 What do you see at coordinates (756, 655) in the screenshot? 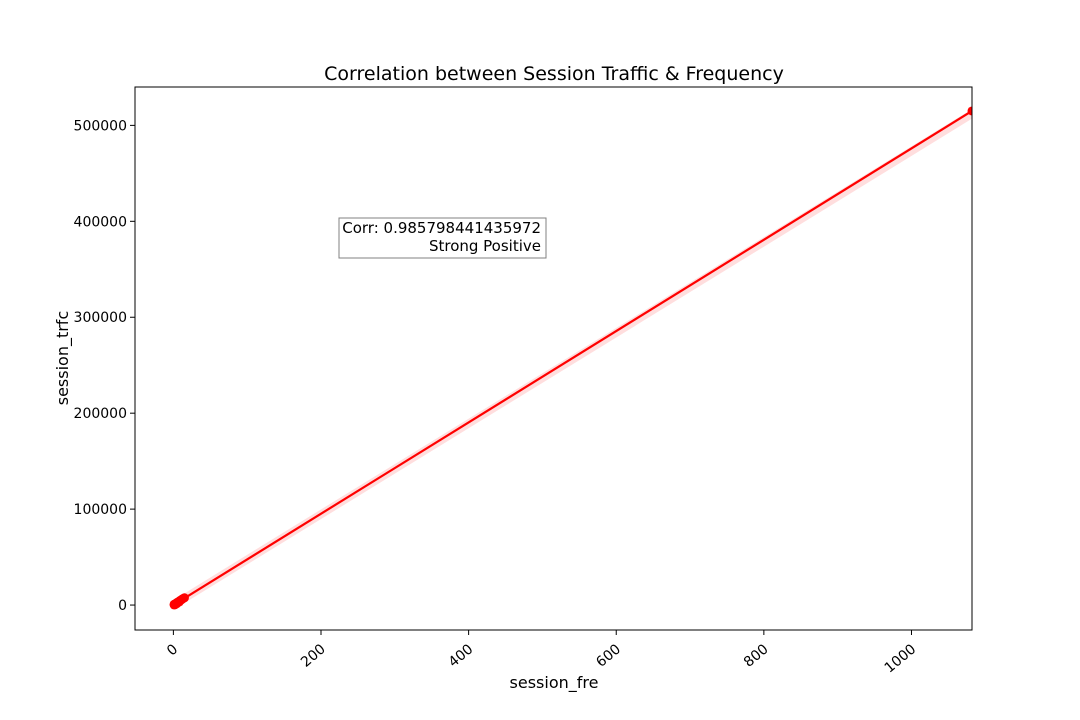
I see `x-tick-label: 800` at bounding box center [756, 655].